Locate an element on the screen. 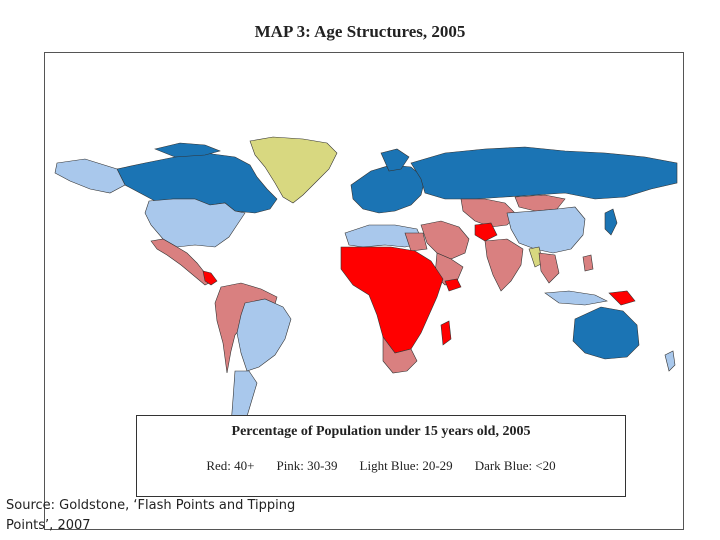 This screenshot has height=540, width=720. region-new-guinea is located at coordinates (622, 298).